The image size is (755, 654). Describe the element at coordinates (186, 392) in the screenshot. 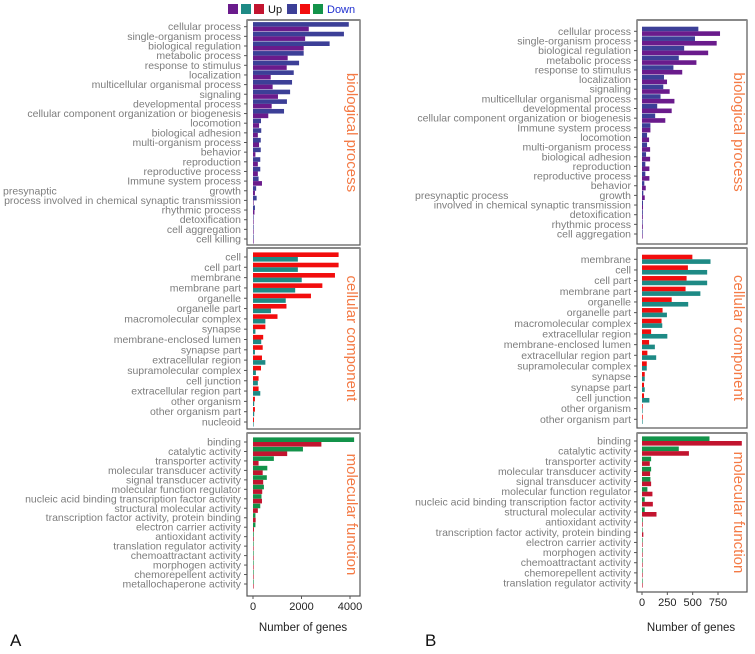

I see `category-label: extracellular region part` at that location.